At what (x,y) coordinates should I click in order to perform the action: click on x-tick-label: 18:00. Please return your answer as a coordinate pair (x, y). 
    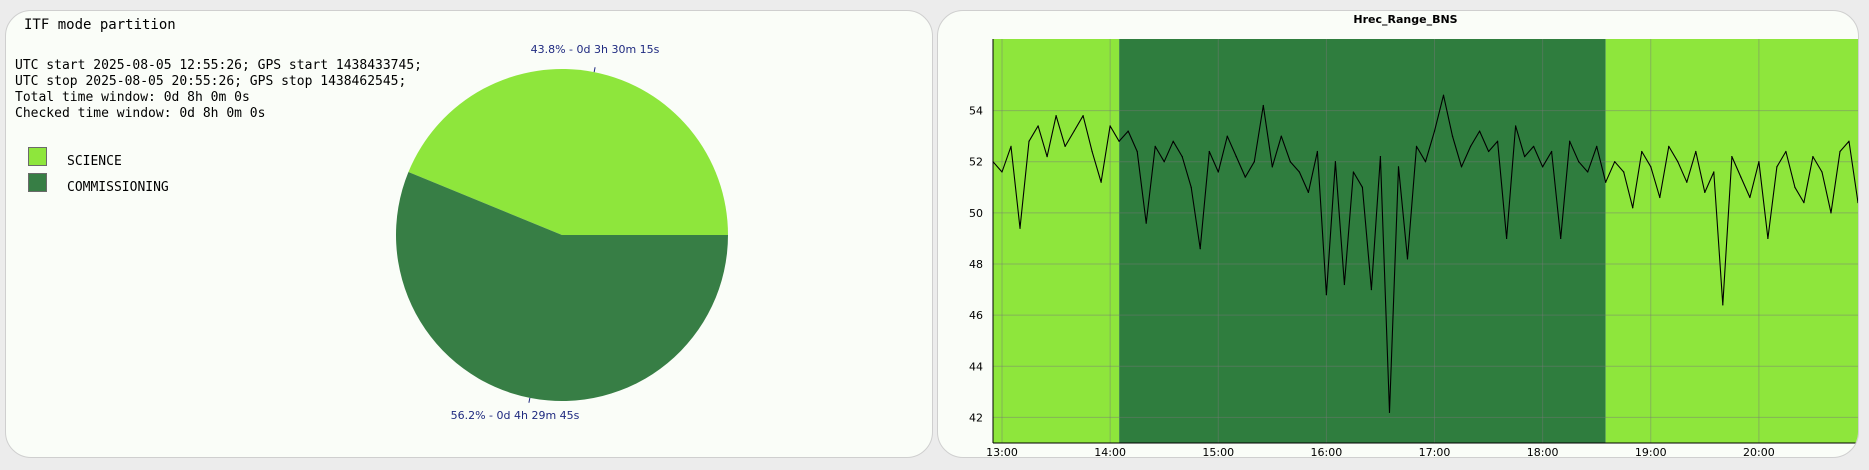
    Looking at the image, I should click on (1543, 452).